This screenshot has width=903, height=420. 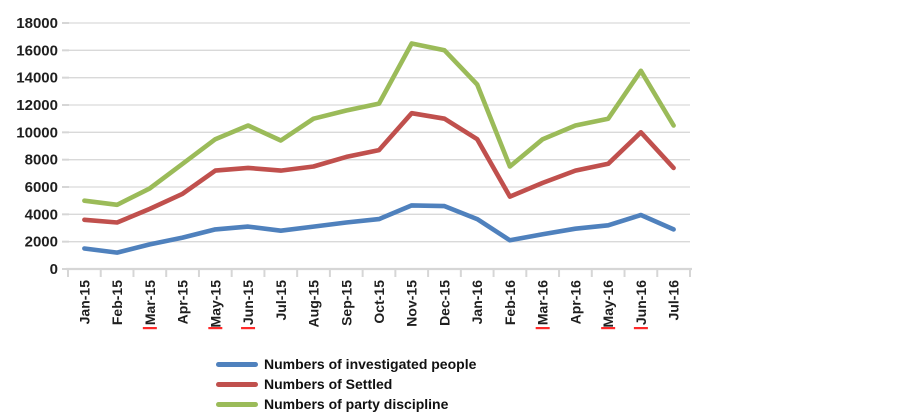 I want to click on x-axis-tick-label: Dec-15, so click(x=444, y=303).